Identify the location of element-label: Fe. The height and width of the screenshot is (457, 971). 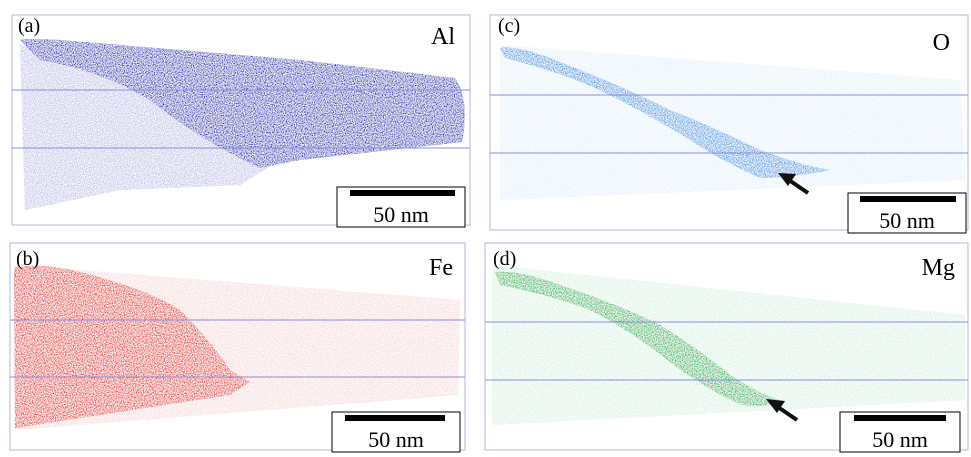
(441, 268).